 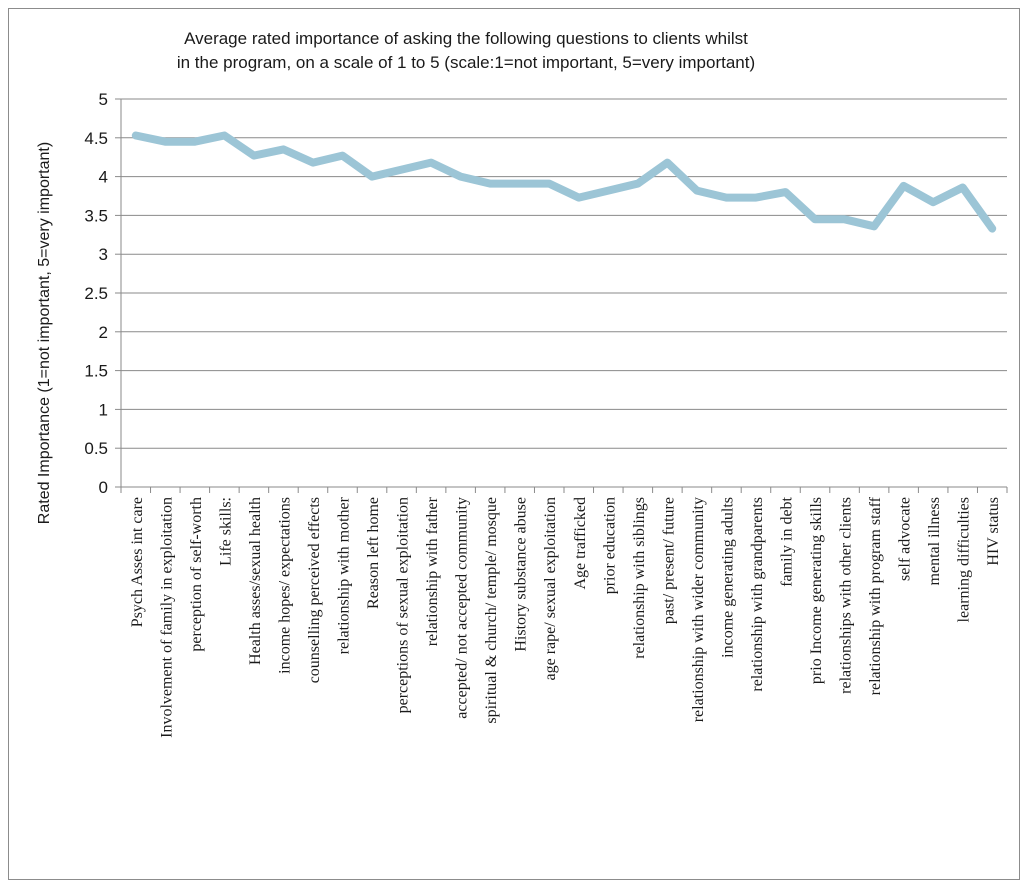 What do you see at coordinates (284, 585) in the screenshot?
I see `x-tick-label: income hopes/ expectations` at bounding box center [284, 585].